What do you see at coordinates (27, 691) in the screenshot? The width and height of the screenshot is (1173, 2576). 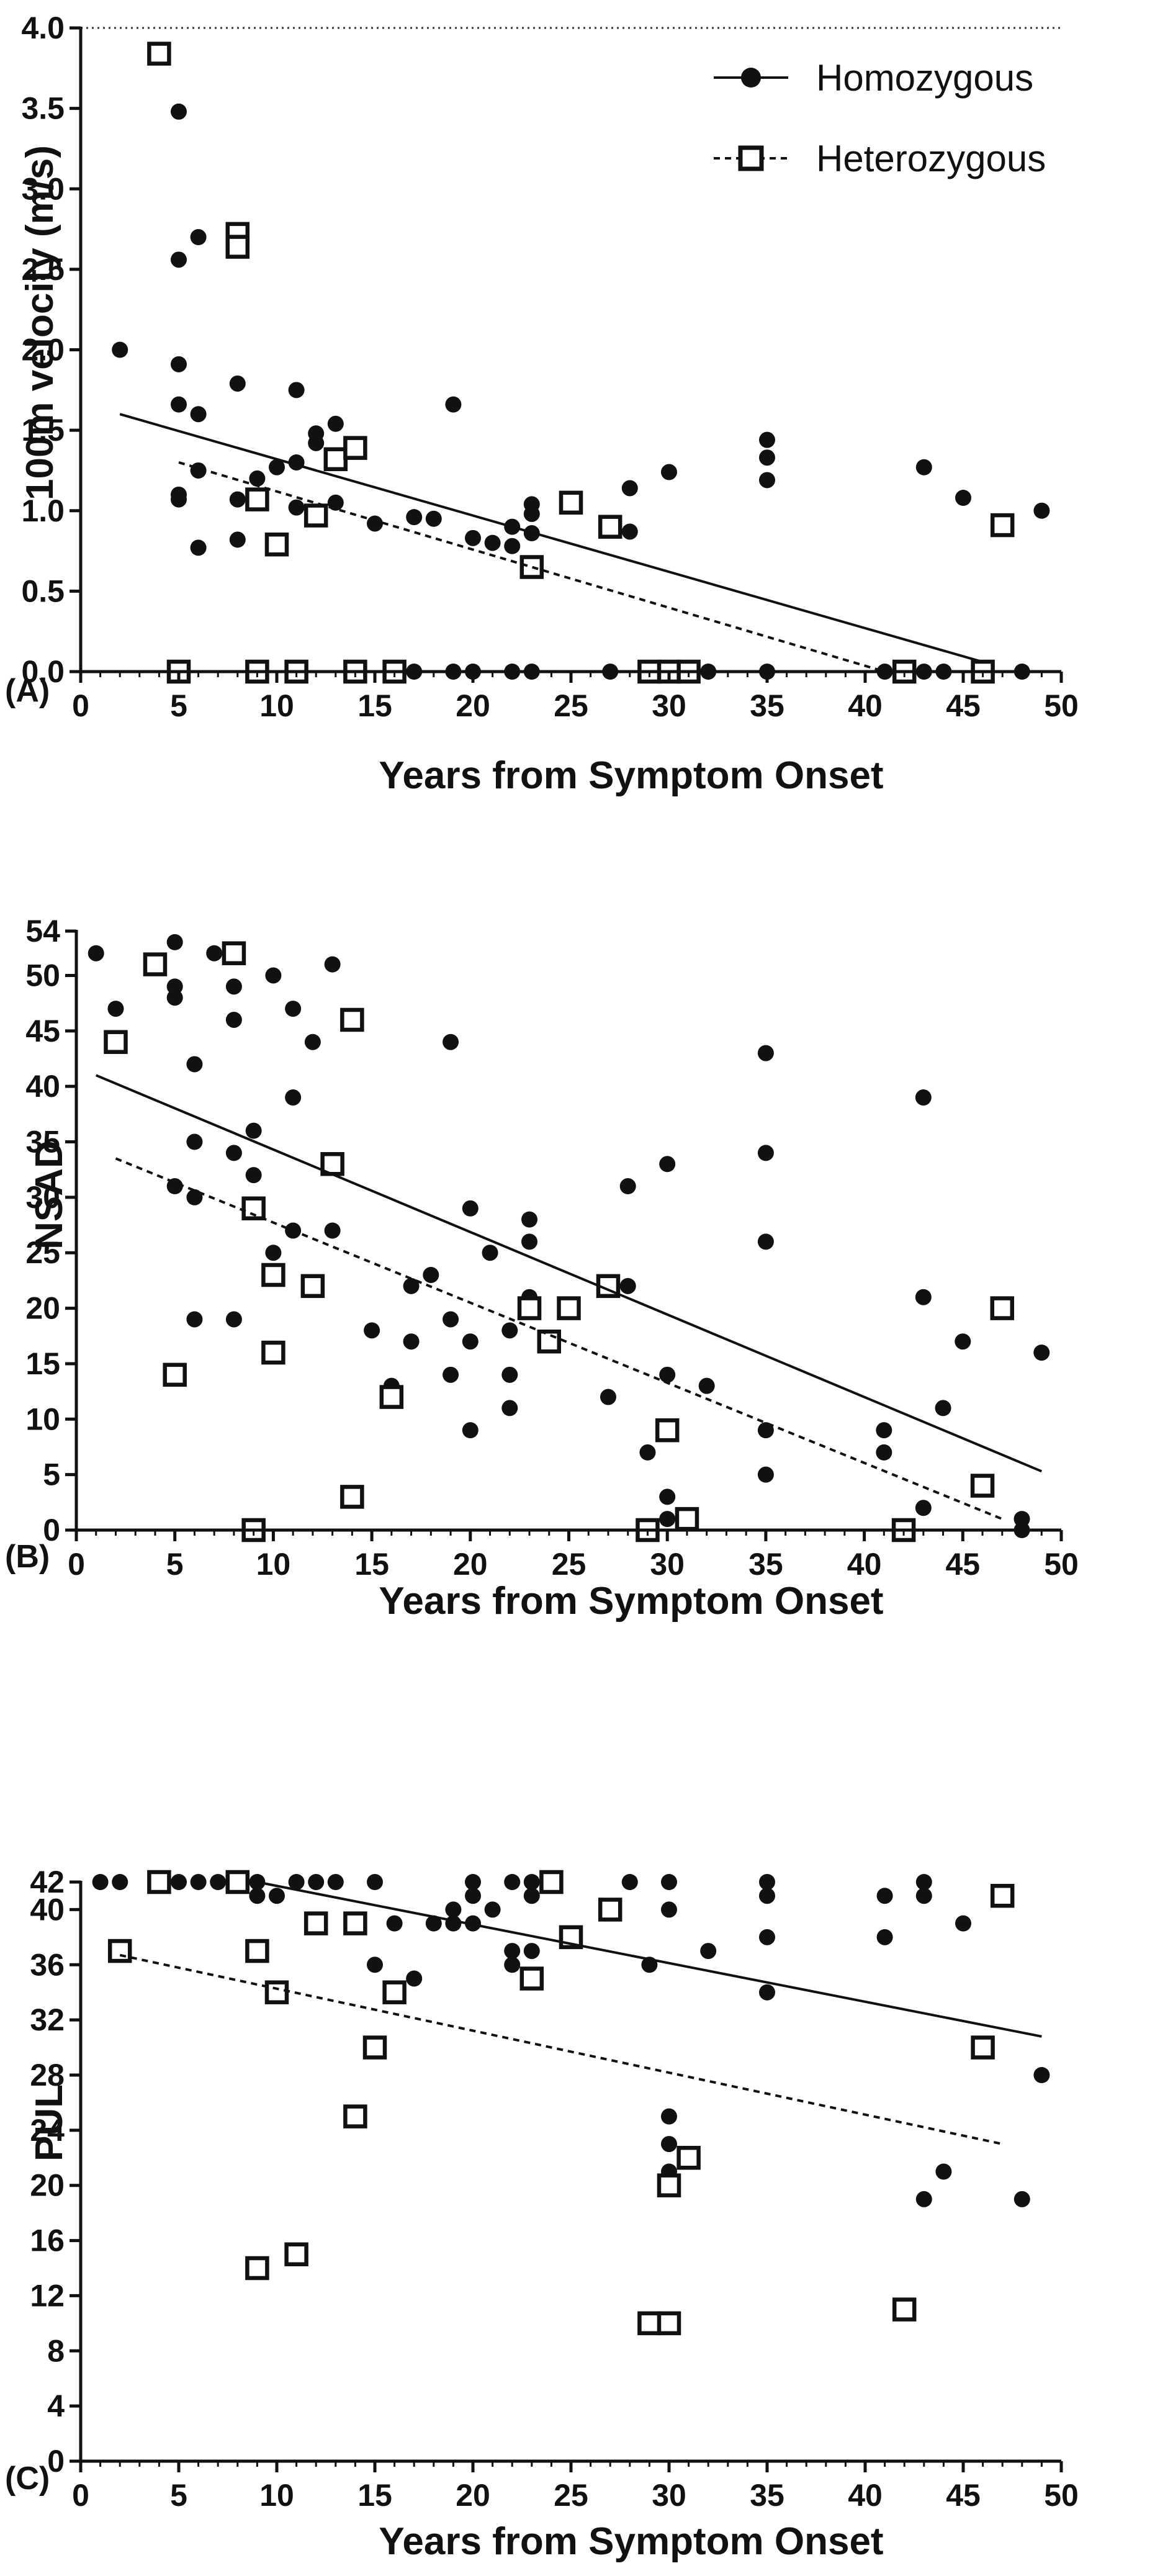 I see `panel-a-label: (A)` at bounding box center [27, 691].